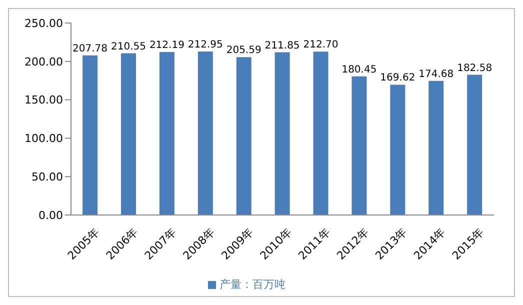  Describe the element at coordinates (205, 44) in the screenshot. I see `data-label: 212.95` at that location.